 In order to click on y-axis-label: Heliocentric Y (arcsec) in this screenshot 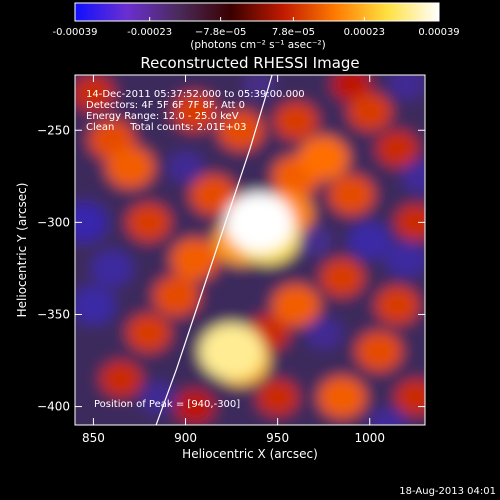, I will do `click(22, 250)`.